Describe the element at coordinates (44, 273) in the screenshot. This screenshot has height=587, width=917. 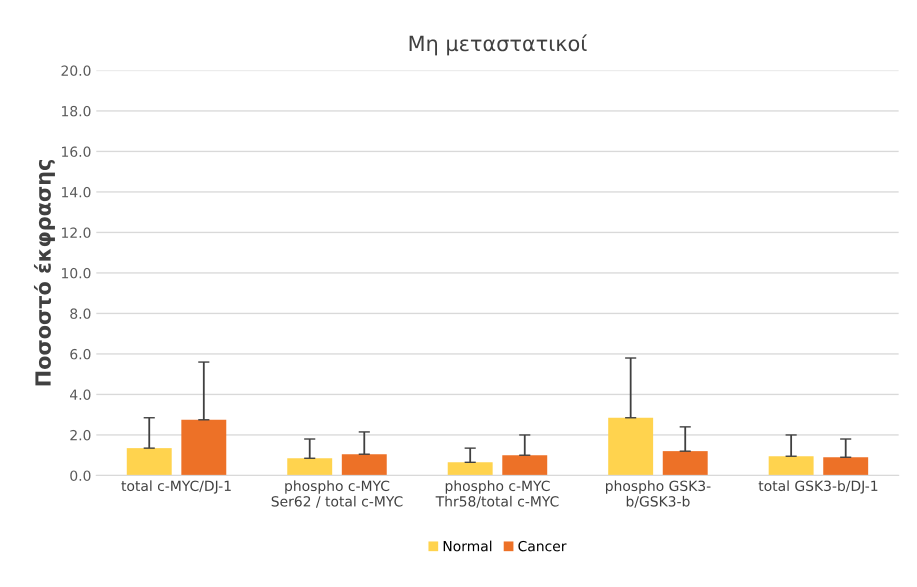
I see `y-axis-title: Ποσοστό έκφρασης` at that location.